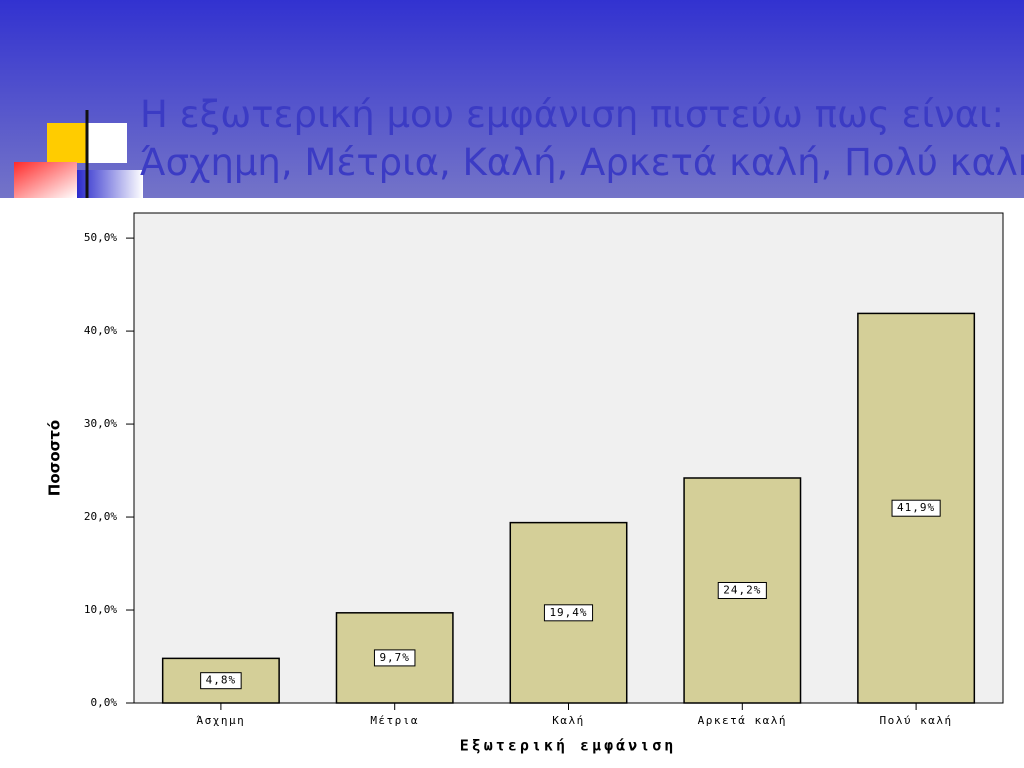  I want to click on value-label: 19,4%, so click(568, 612).